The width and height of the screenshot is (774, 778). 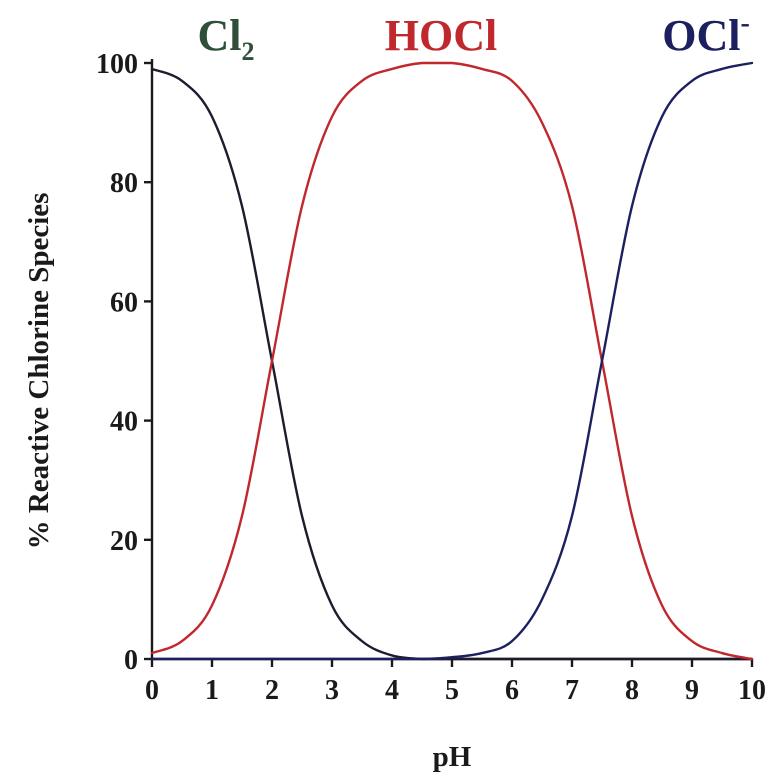 I want to click on y-axis-title-group: % Reactive Chlorine Species, so click(x=39, y=371).